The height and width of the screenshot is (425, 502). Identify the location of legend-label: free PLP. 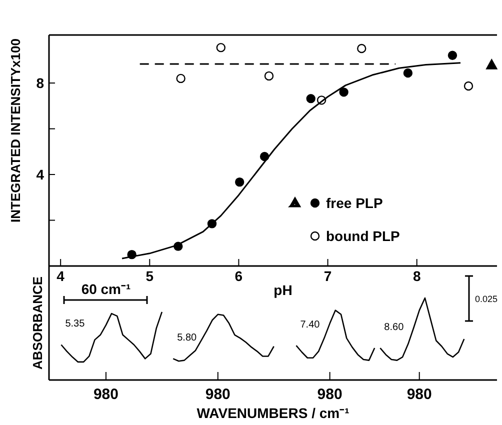
(354, 203).